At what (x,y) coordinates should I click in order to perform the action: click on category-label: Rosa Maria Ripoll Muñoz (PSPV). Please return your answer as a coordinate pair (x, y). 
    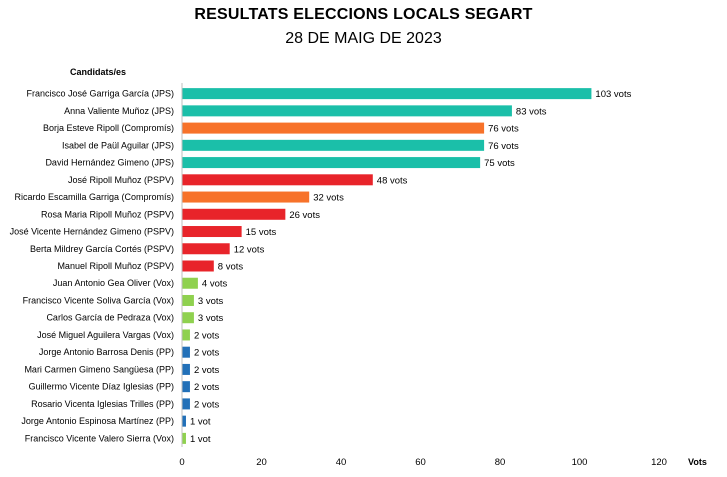
    Looking at the image, I should click on (107, 214).